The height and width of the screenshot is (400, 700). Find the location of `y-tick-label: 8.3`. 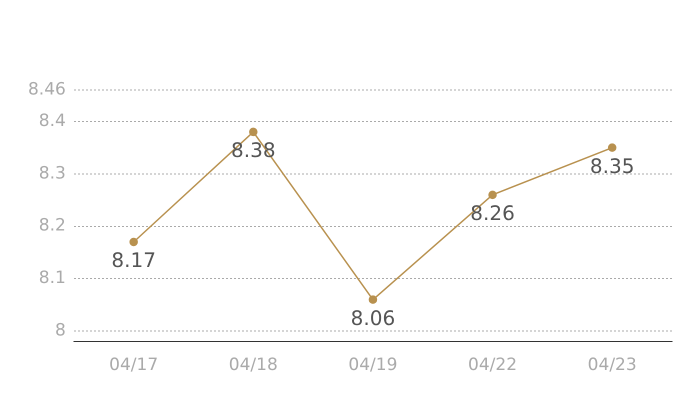

y-tick-label: 8.3 is located at coordinates (52, 173).